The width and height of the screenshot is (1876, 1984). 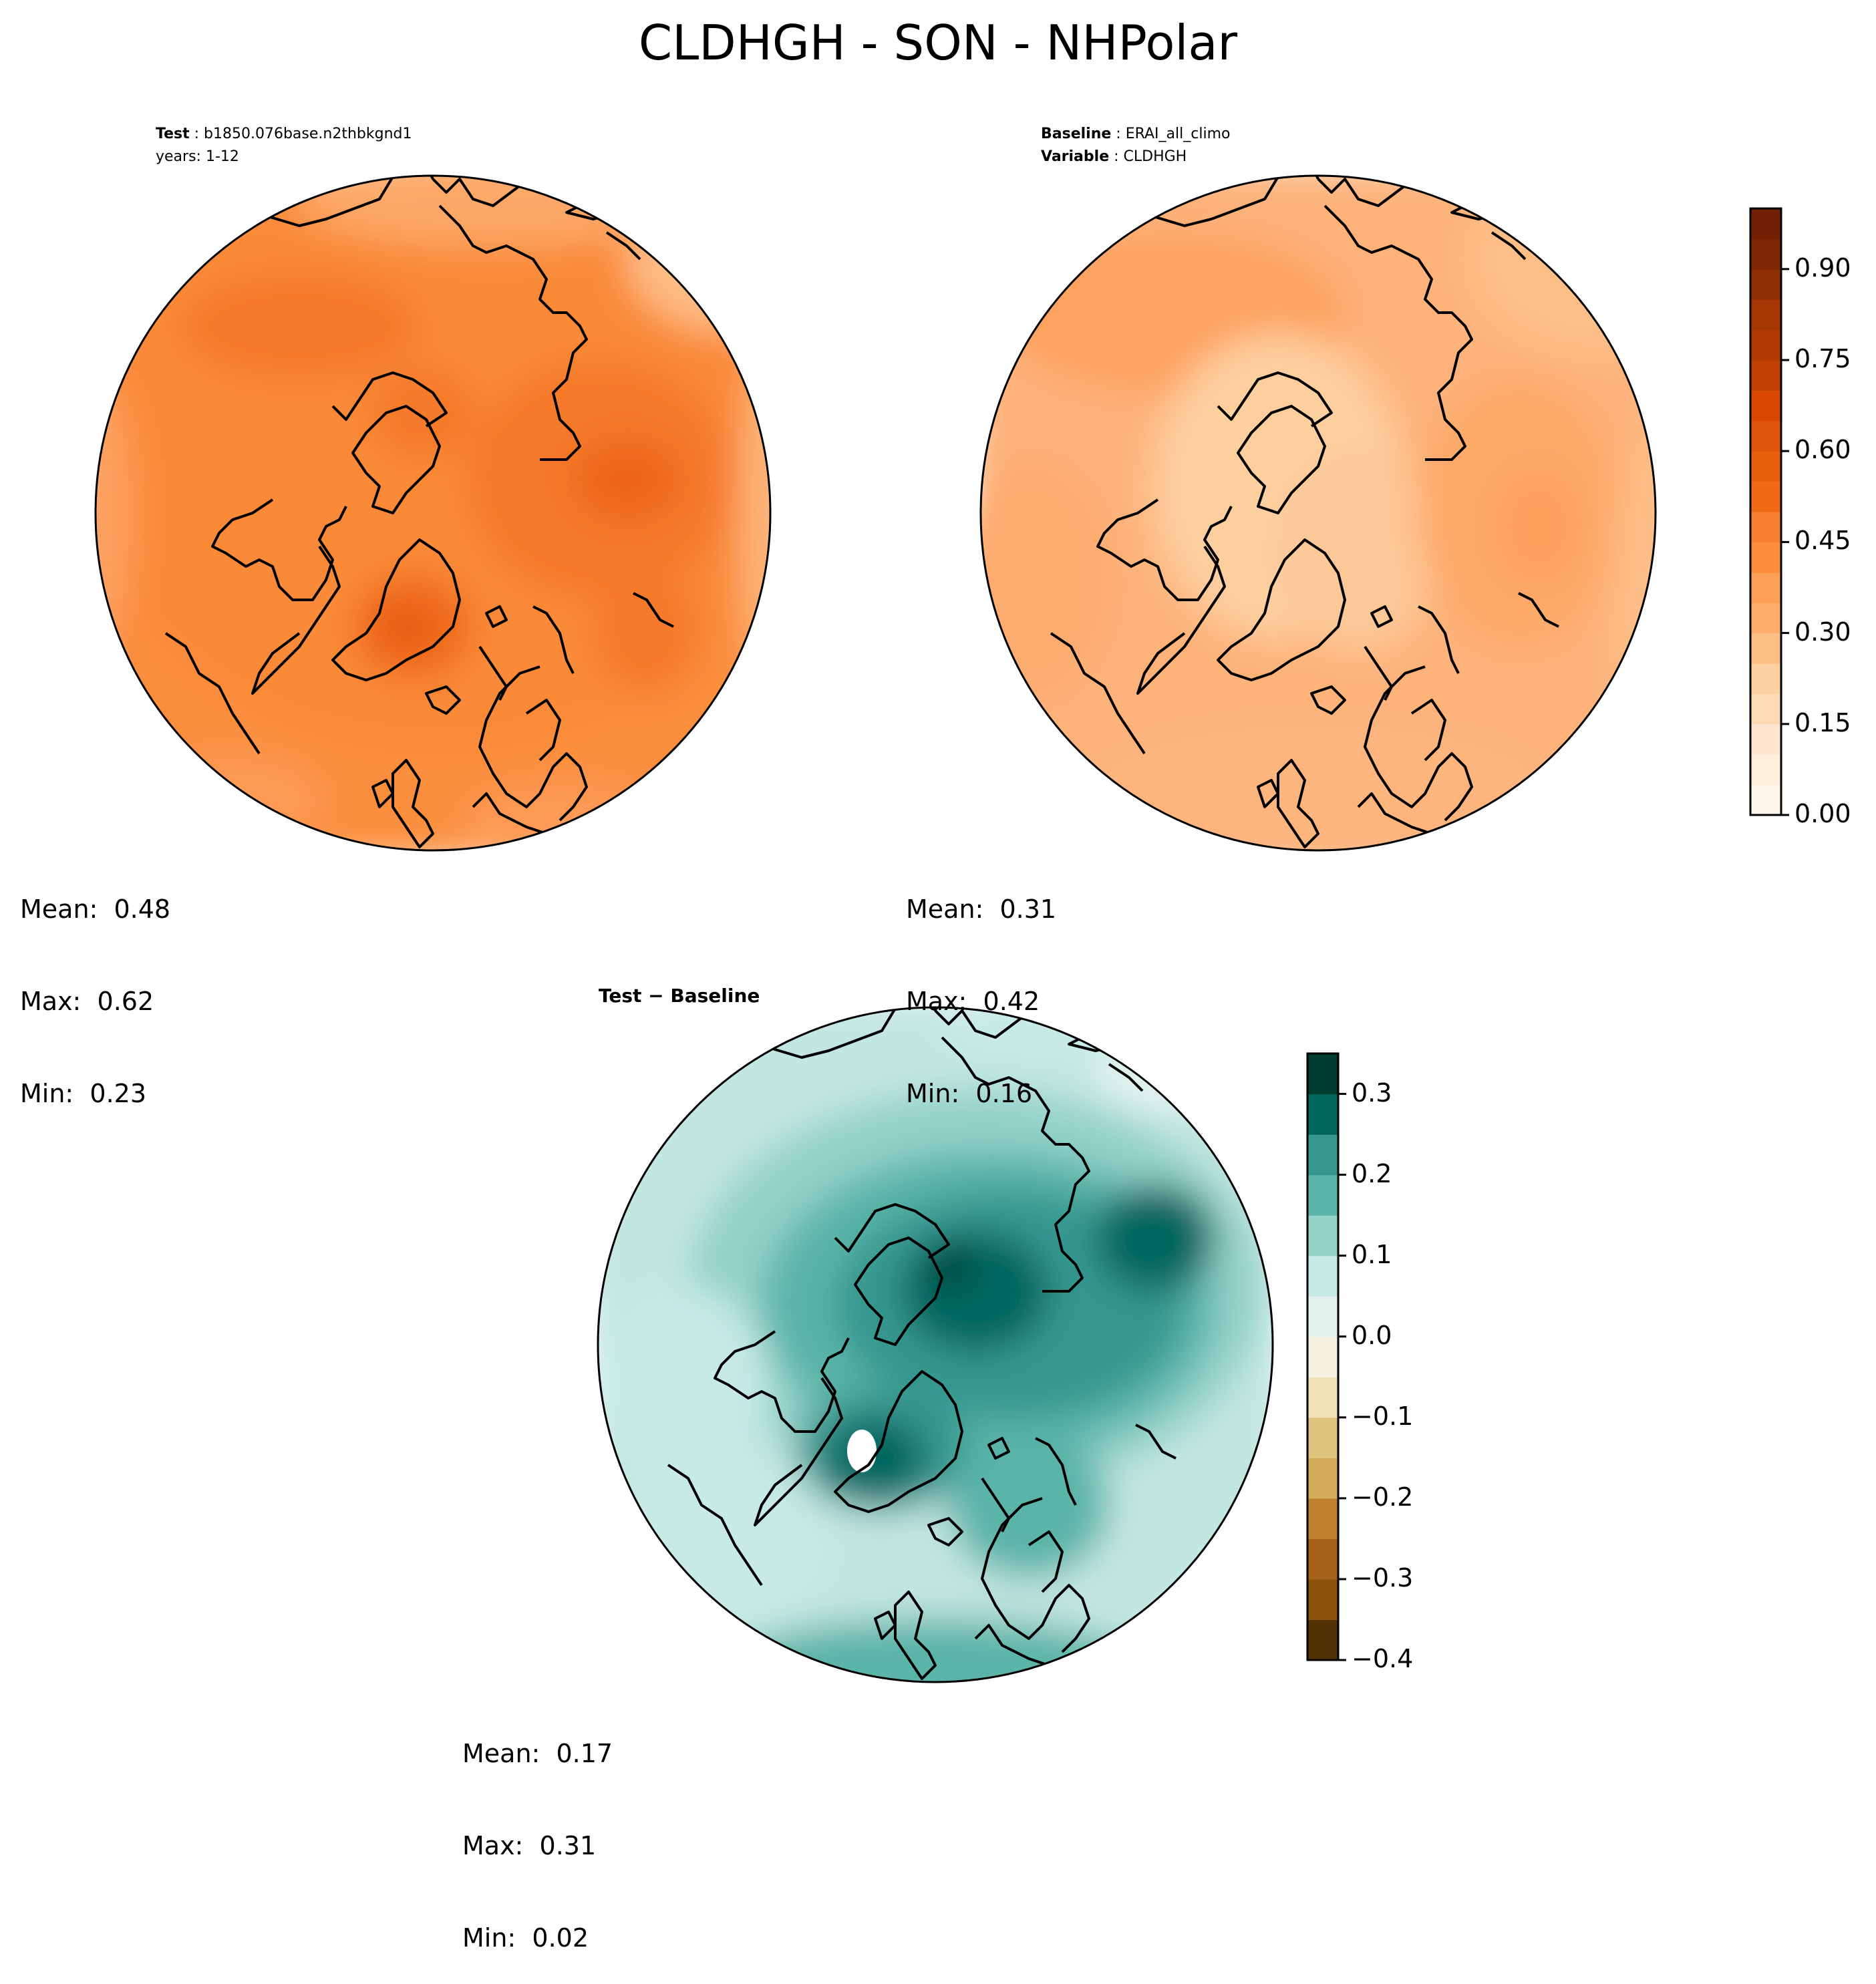 I want to click on colorbar-tick-label: 0.00, so click(x=1822, y=813).